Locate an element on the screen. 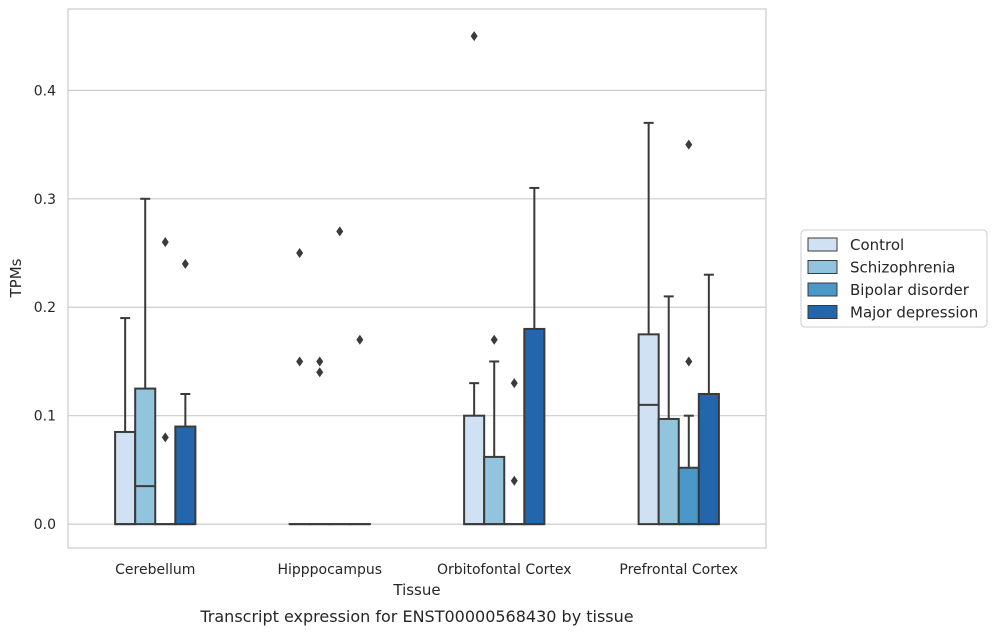  legend-label: Bipolar disorder is located at coordinates (910, 290).